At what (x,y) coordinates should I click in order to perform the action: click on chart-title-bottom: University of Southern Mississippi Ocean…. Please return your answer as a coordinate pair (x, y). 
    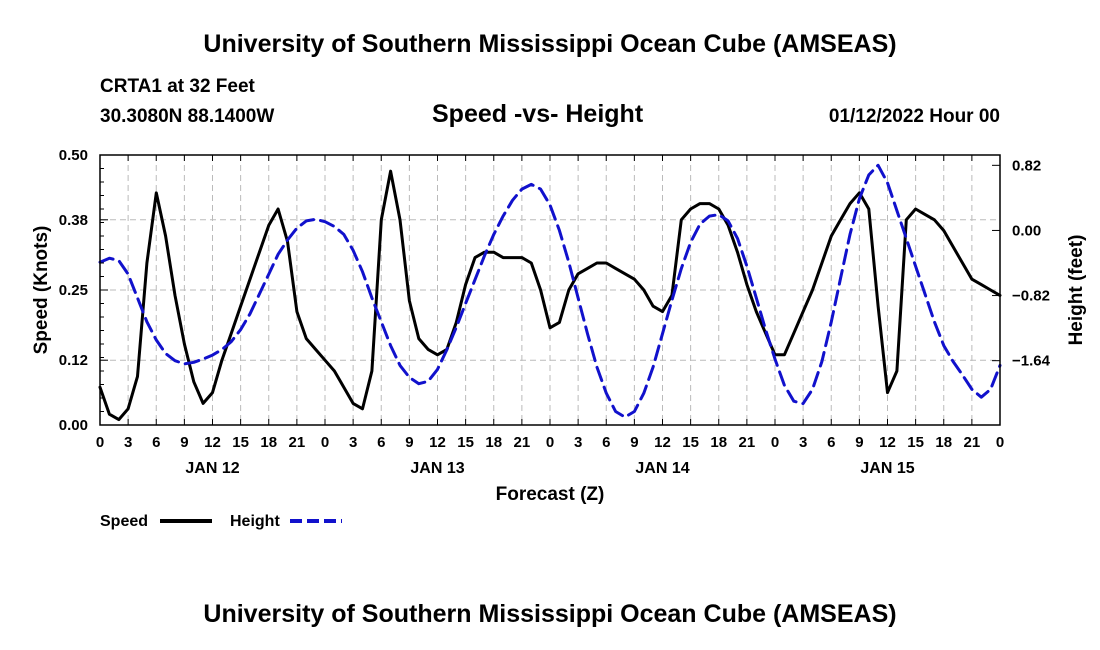
    Looking at the image, I should click on (550, 614).